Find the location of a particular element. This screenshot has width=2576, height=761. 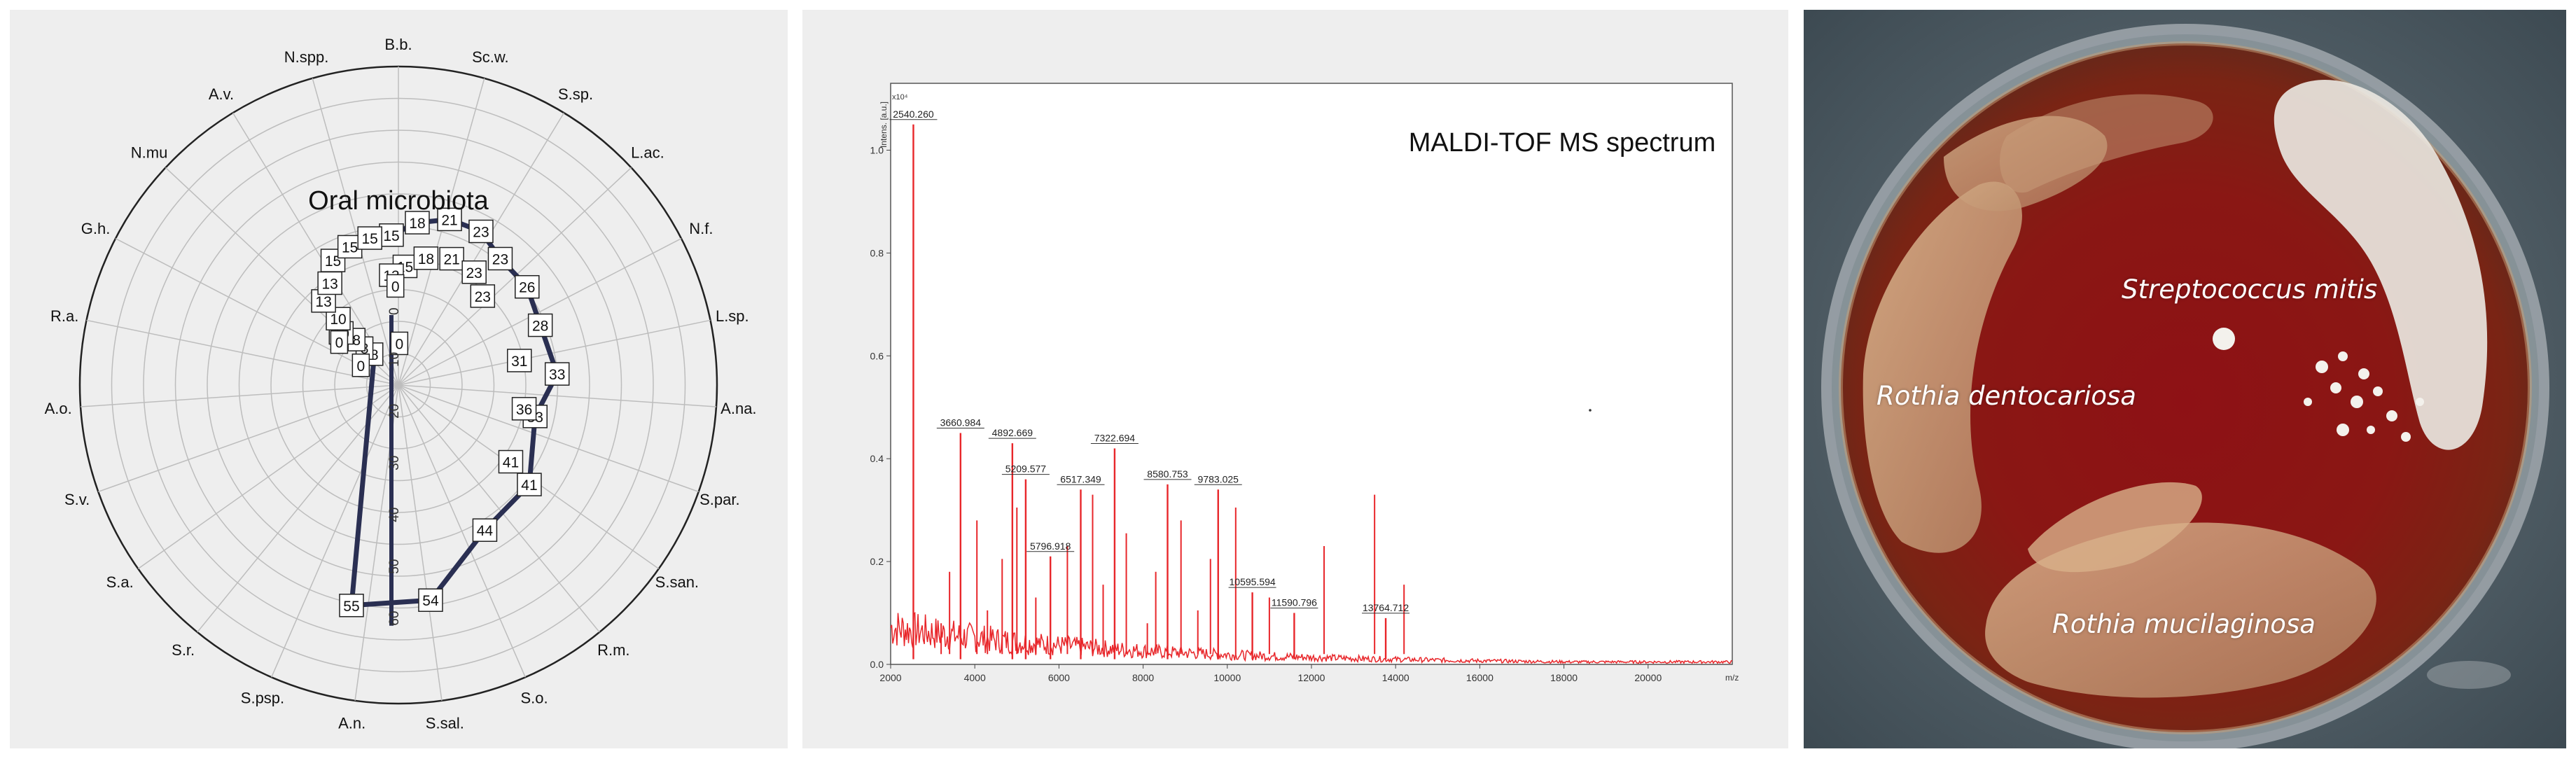

radar-value-text: 44 is located at coordinates (485, 531).